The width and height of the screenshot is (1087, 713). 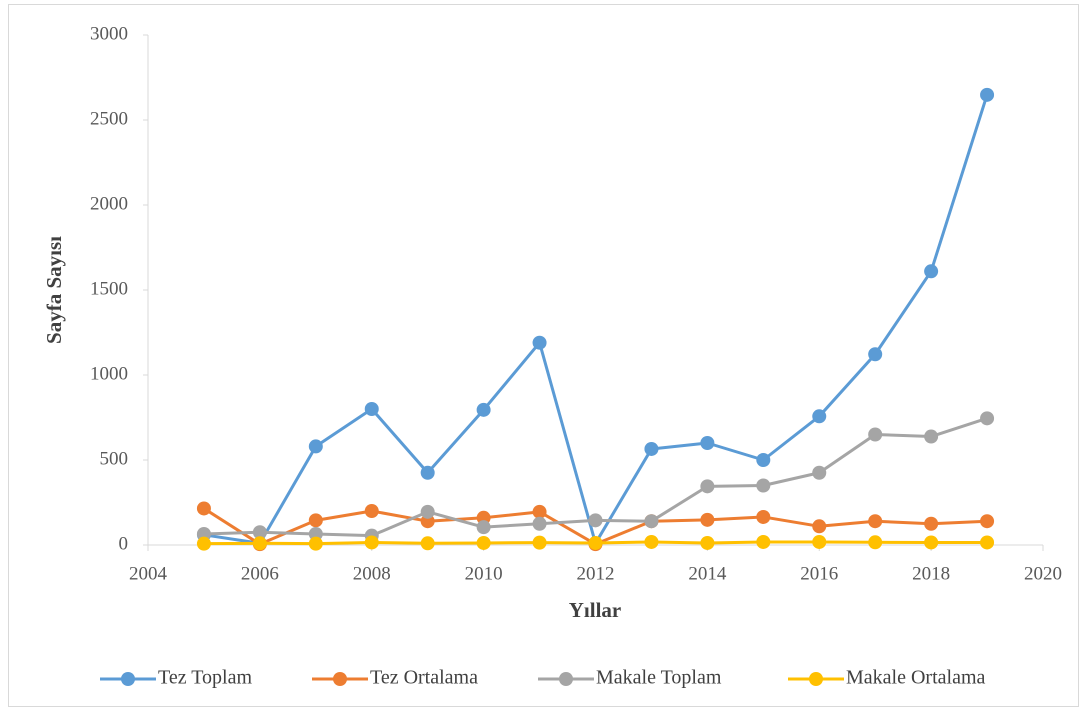 What do you see at coordinates (819, 573) in the screenshot?
I see `x-tick-label: 2016` at bounding box center [819, 573].